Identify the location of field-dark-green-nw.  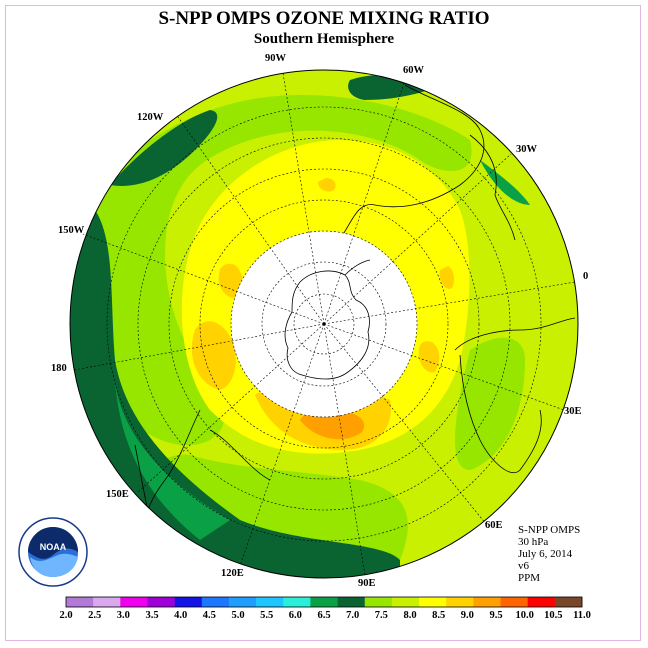
(164, 148).